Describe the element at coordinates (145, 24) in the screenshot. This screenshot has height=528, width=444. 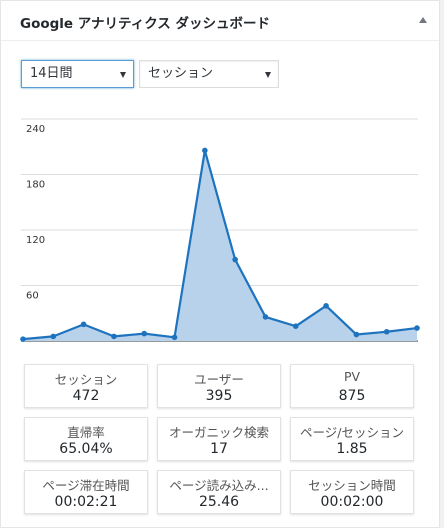
I see `widget-title: Google アナリティクス ダッシュボード` at that location.